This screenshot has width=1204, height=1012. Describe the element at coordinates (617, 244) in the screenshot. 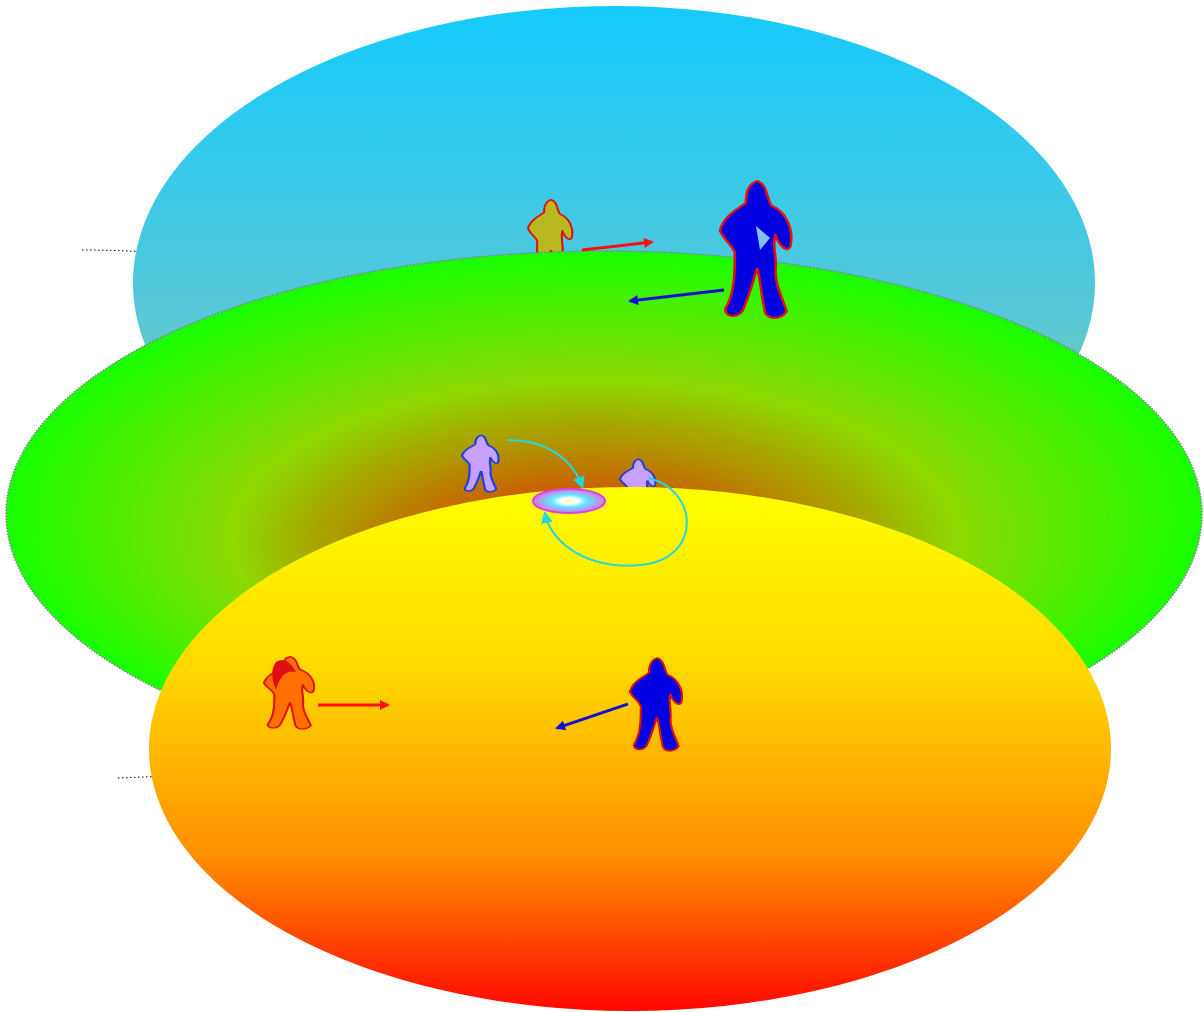

I see `top-red-arrow` at that location.